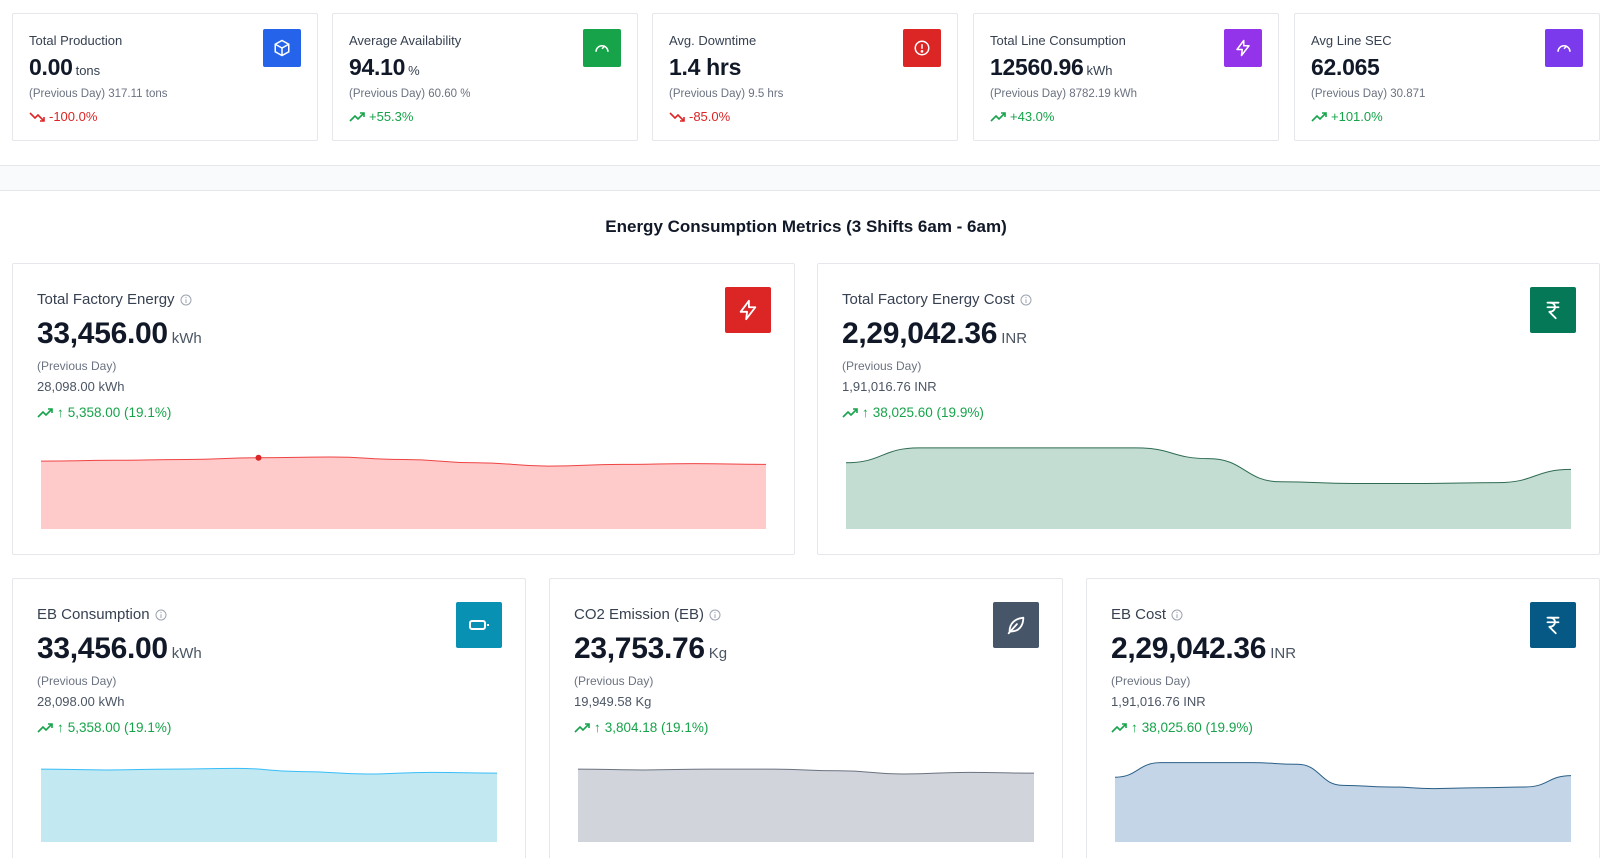 Image resolution: width=1600 pixels, height=858 pixels. What do you see at coordinates (414, 70) in the screenshot?
I see `kpi-unit: %` at bounding box center [414, 70].